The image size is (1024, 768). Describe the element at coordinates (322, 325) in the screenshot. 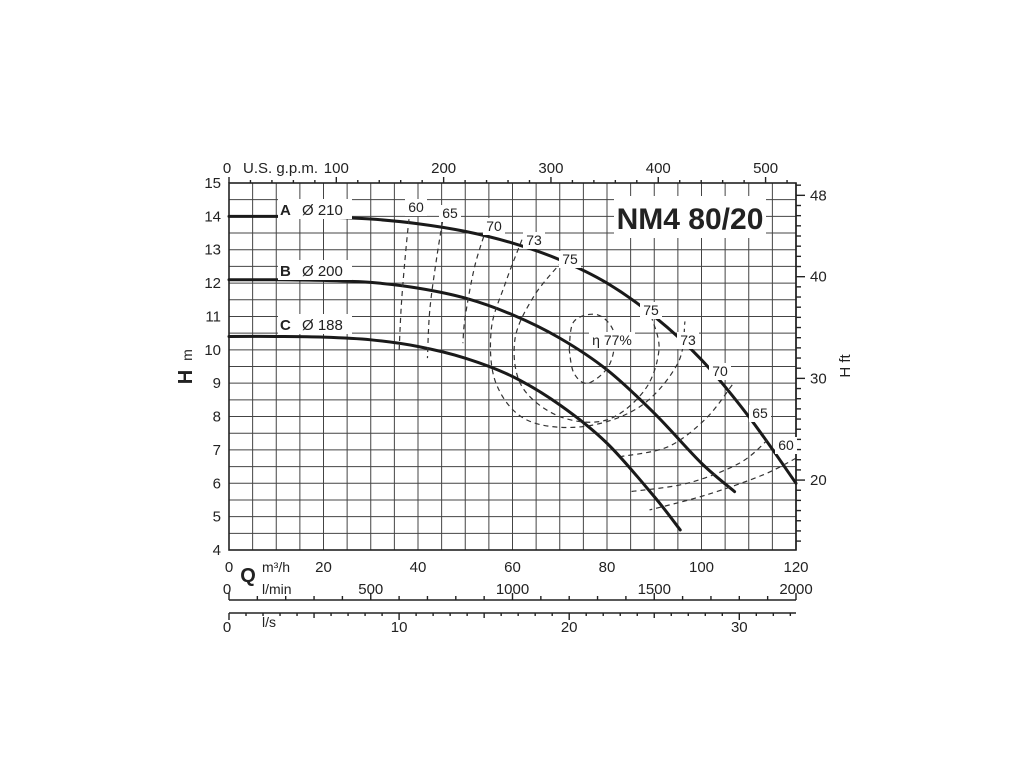

I see `curve-diameter-c: Ø 188` at that location.